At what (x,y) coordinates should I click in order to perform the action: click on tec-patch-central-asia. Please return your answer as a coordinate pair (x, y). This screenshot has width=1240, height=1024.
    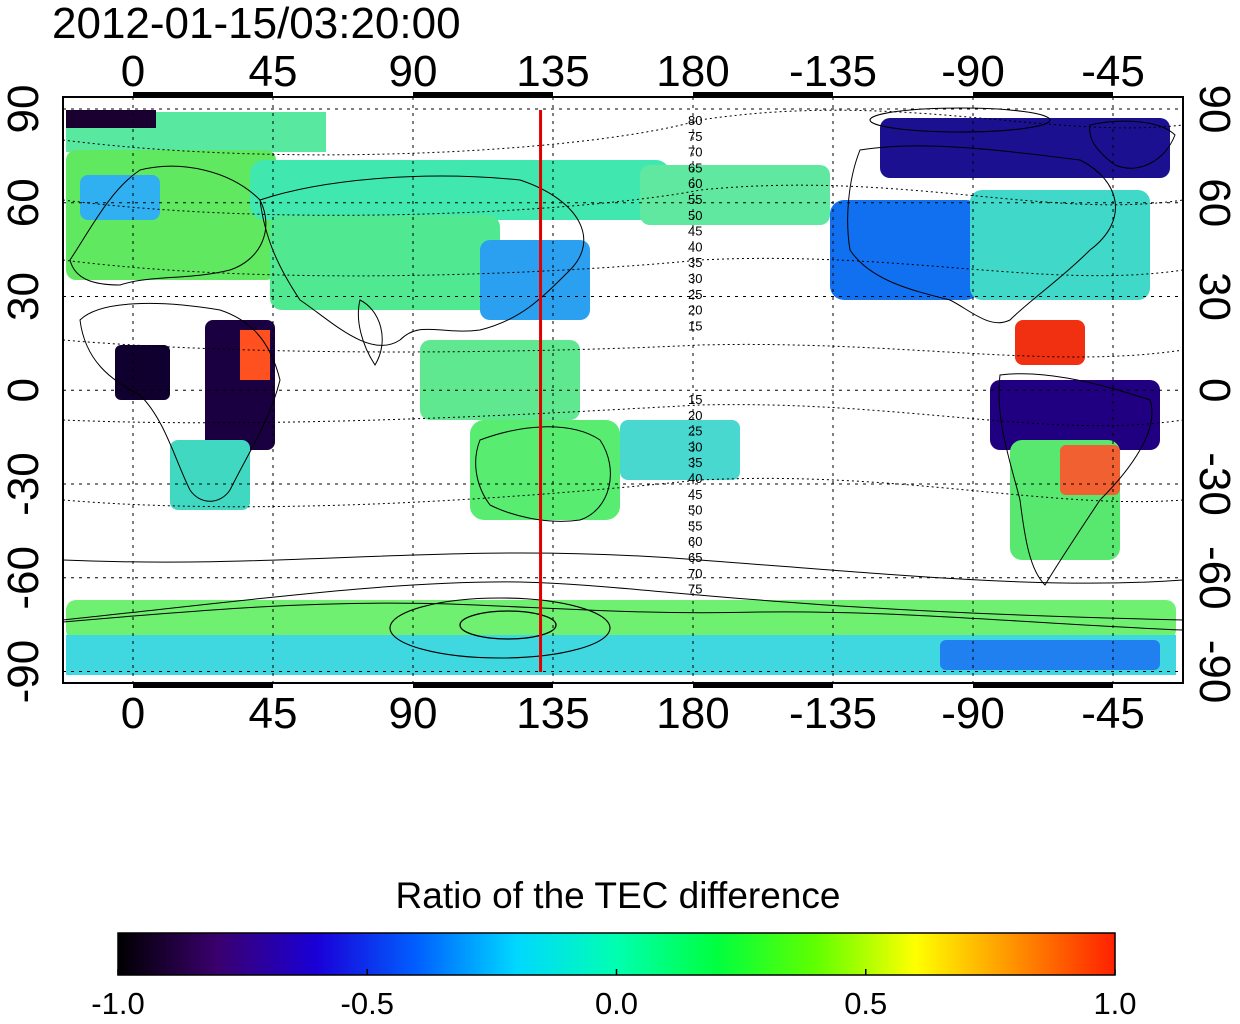
    Looking at the image, I should click on (385, 262).